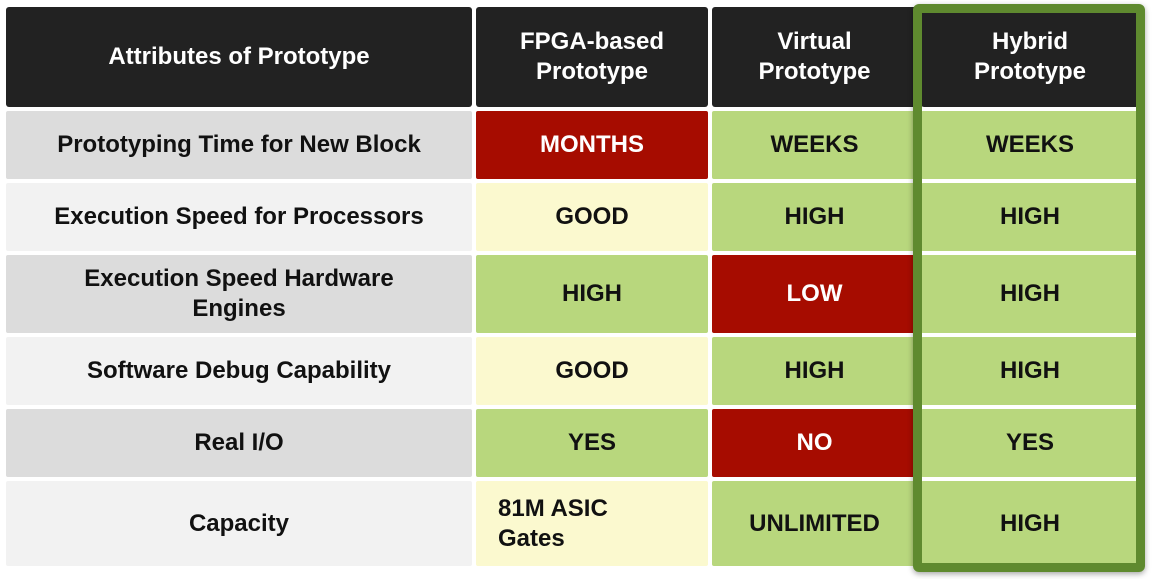  I want to click on cell-fpga: 81M ASIC Gates, so click(592, 523).